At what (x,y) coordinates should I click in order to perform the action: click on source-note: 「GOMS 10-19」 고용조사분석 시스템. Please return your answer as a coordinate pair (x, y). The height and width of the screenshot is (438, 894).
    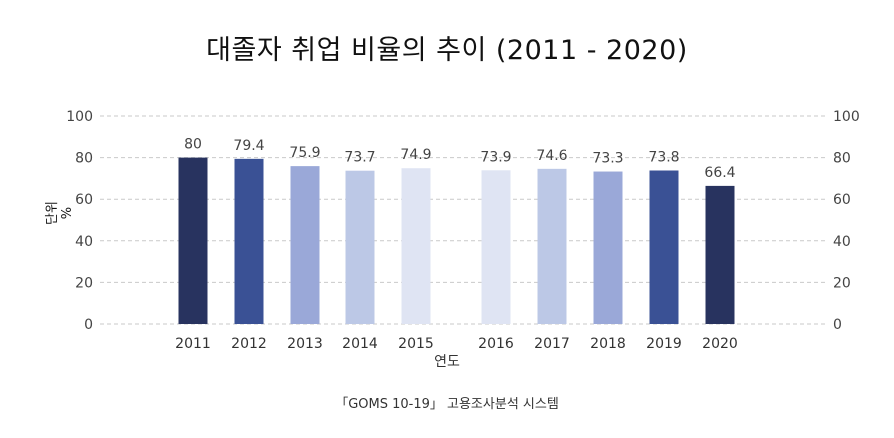
    Looking at the image, I should click on (447, 404).